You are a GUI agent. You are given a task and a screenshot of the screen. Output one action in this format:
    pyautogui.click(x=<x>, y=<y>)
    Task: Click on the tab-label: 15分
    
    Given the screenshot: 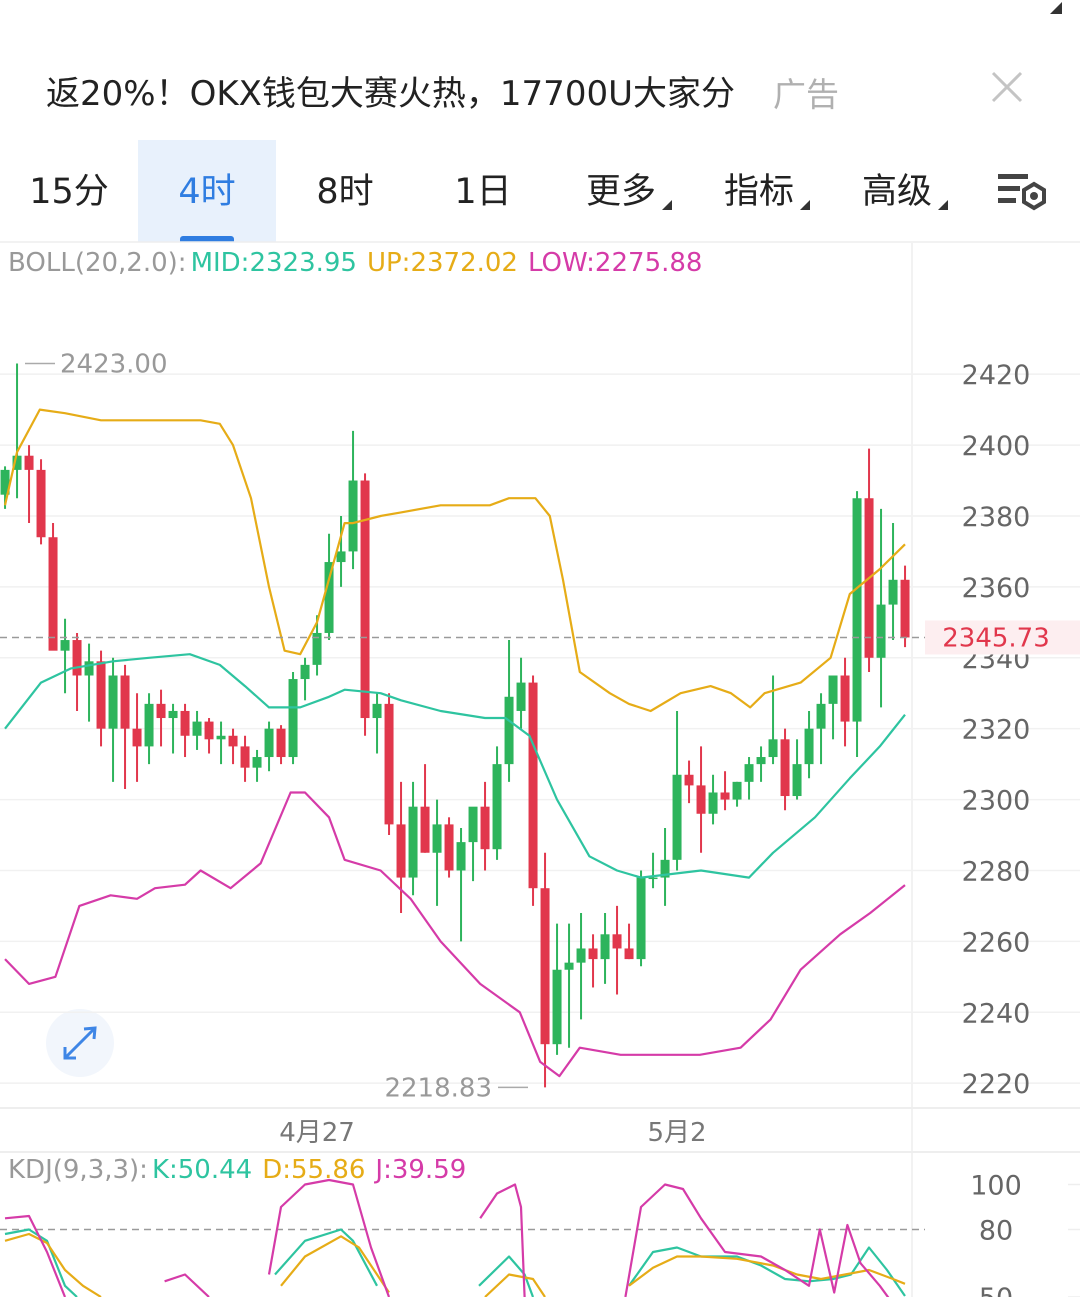 What is the action you would take?
    pyautogui.click(x=69, y=192)
    